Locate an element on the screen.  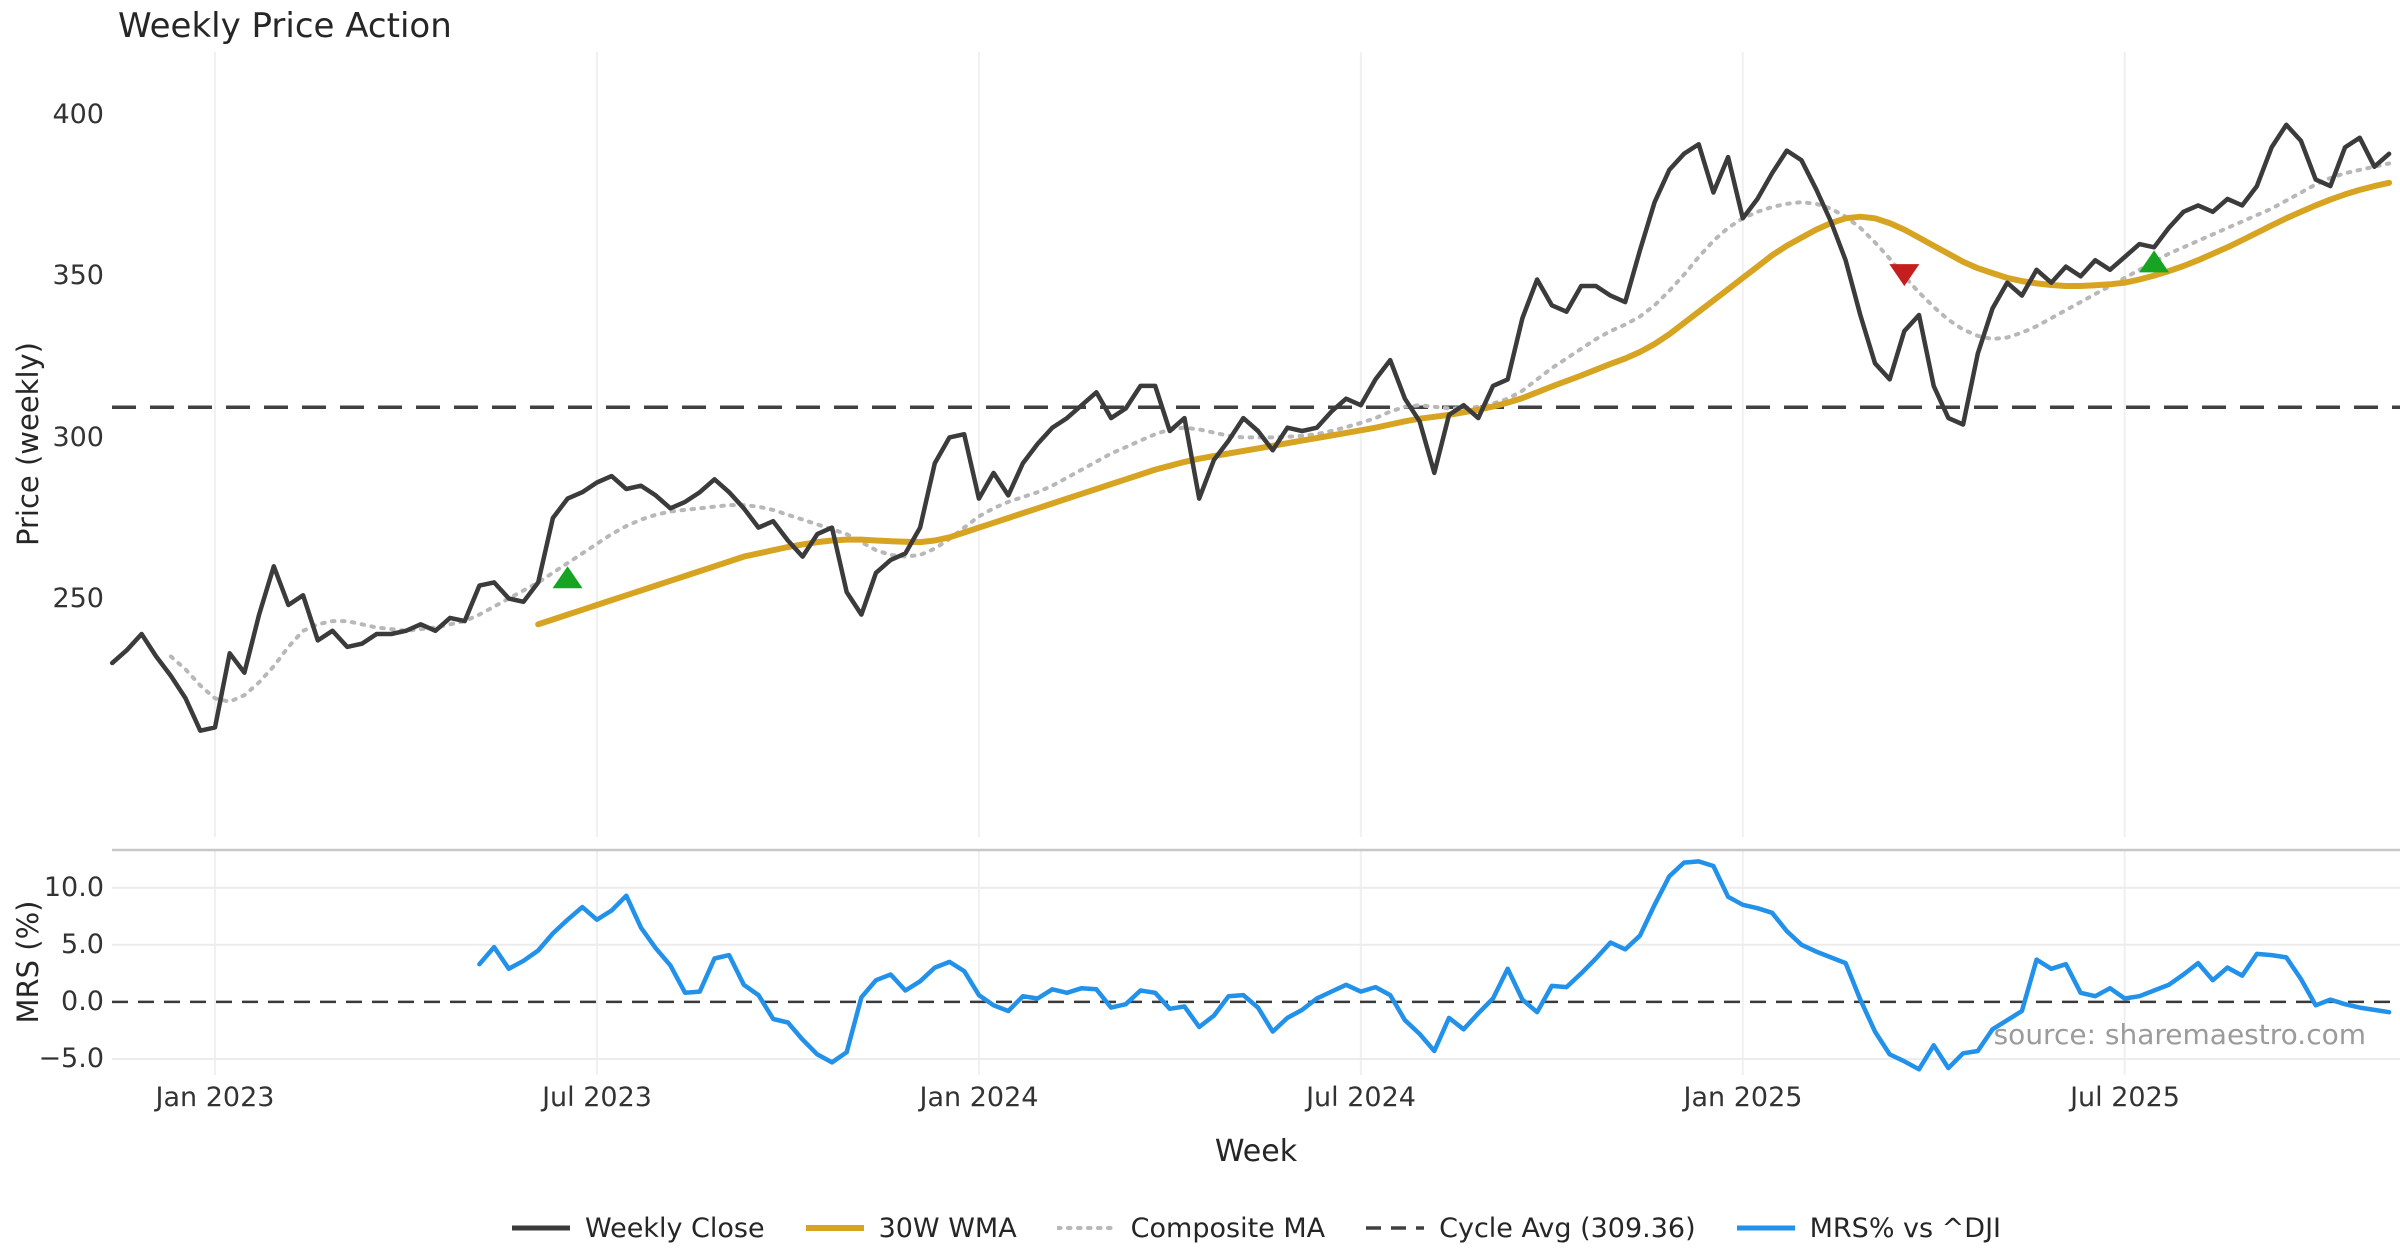
legend-item-30w-wma: 30W WMA is located at coordinates (911, 1228).